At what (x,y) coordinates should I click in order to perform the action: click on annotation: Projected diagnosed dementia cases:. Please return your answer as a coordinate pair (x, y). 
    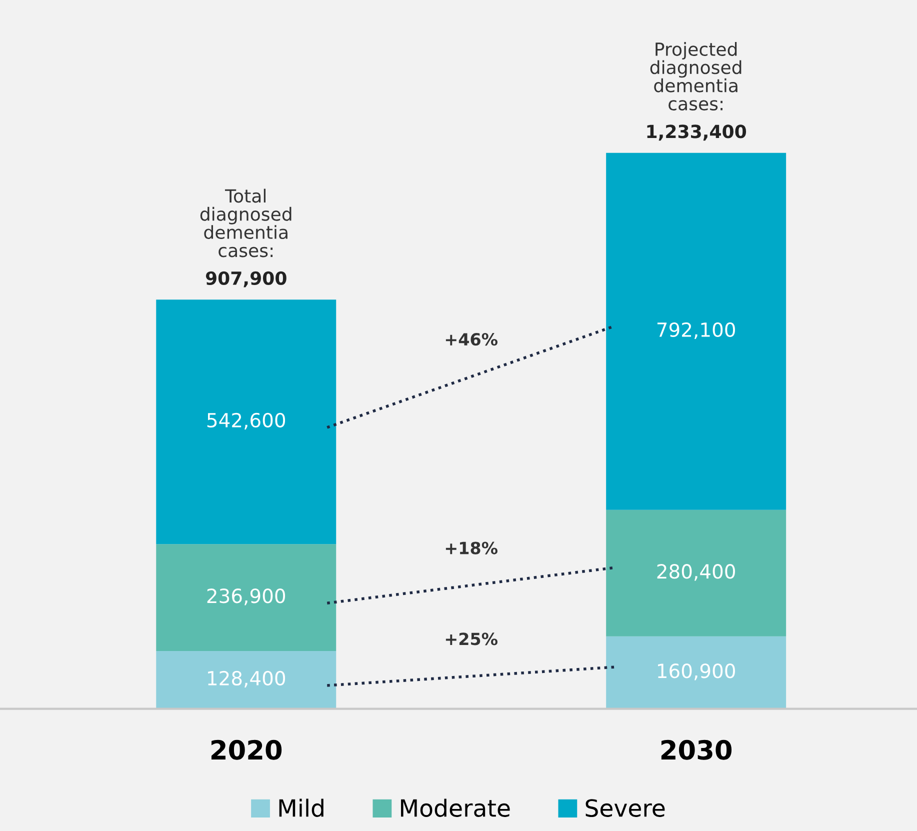
    Looking at the image, I should click on (696, 76).